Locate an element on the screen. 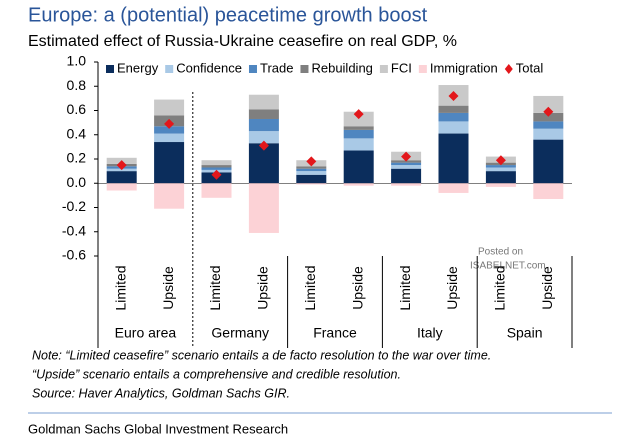 The image size is (640, 440). group-label: Italy is located at coordinates (430, 333).